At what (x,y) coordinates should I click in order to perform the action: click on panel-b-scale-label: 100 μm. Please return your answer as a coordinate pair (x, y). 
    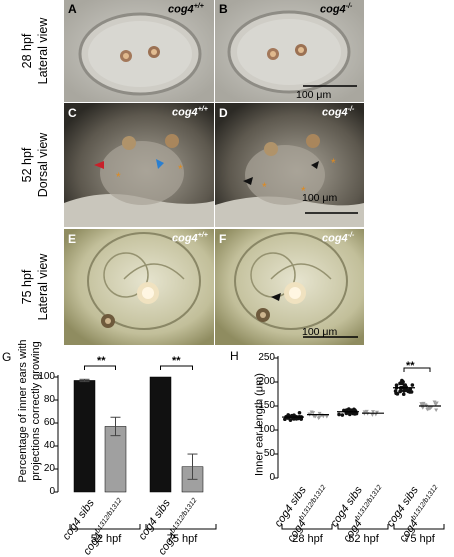
    Looking at the image, I should click on (314, 95).